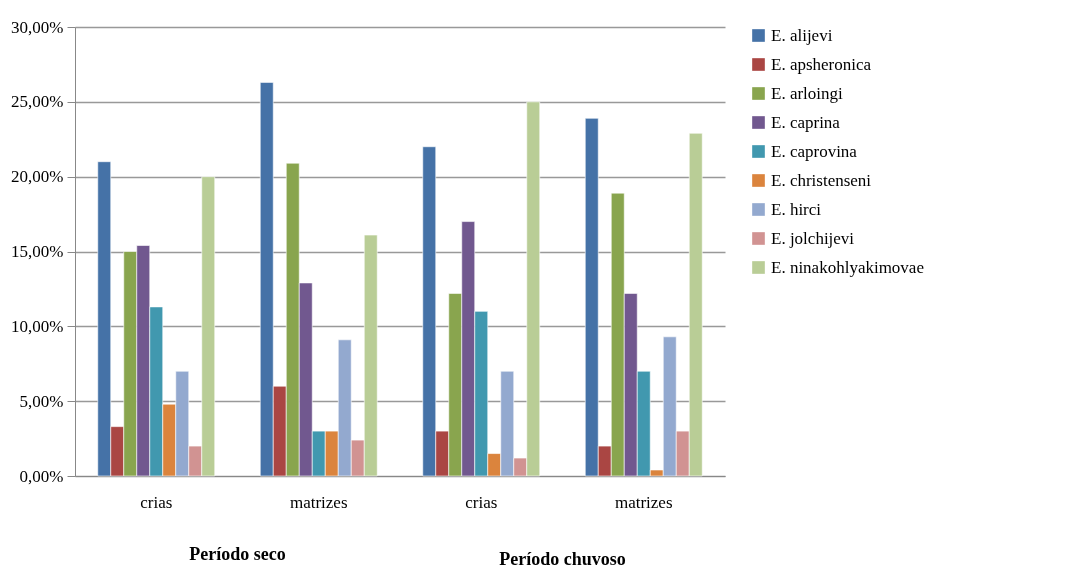  I want to click on y-tick-label: 0,00%, so click(41, 476).